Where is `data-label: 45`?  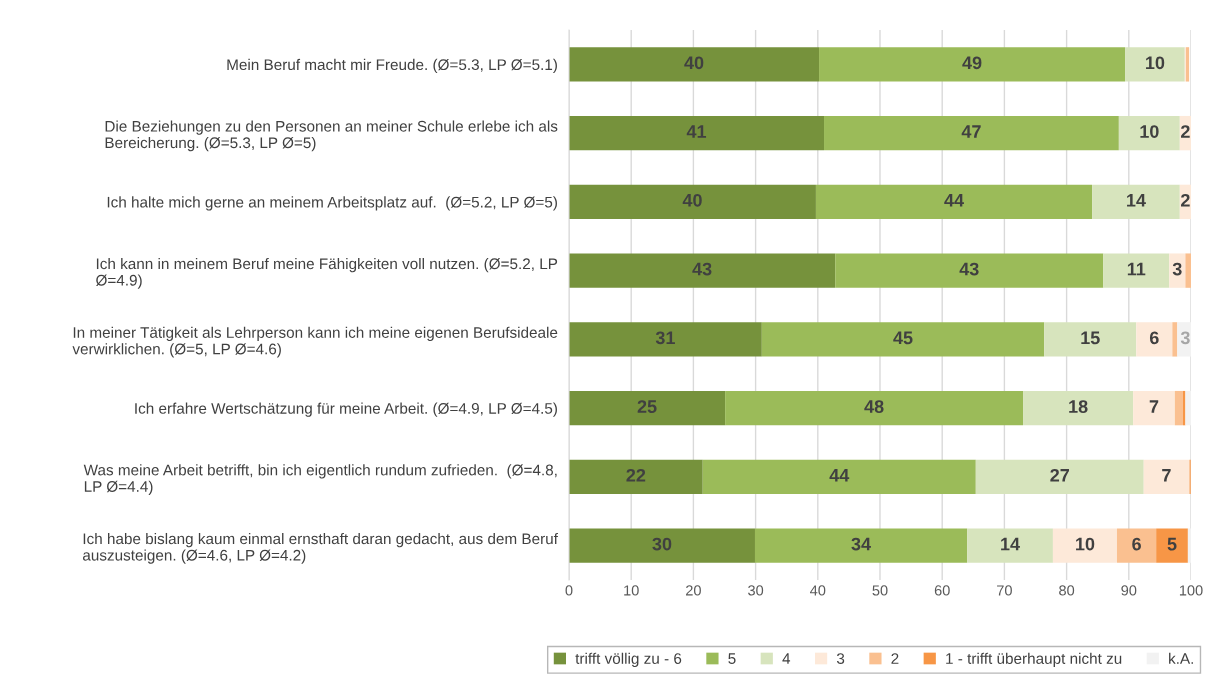
data-label: 45 is located at coordinates (903, 338).